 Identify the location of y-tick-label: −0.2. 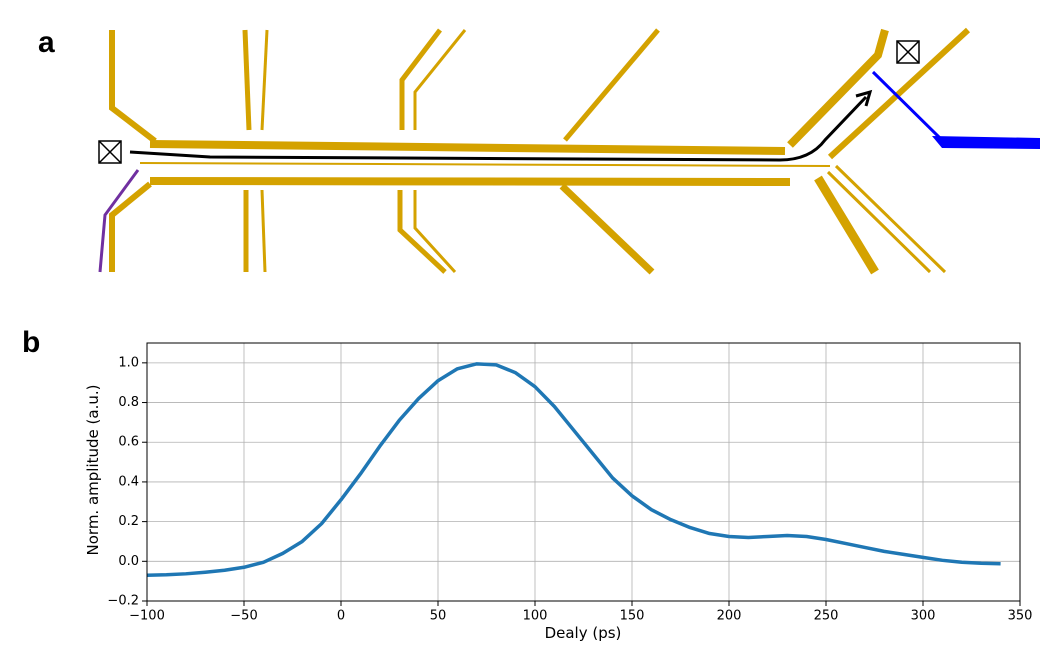
(123, 601).